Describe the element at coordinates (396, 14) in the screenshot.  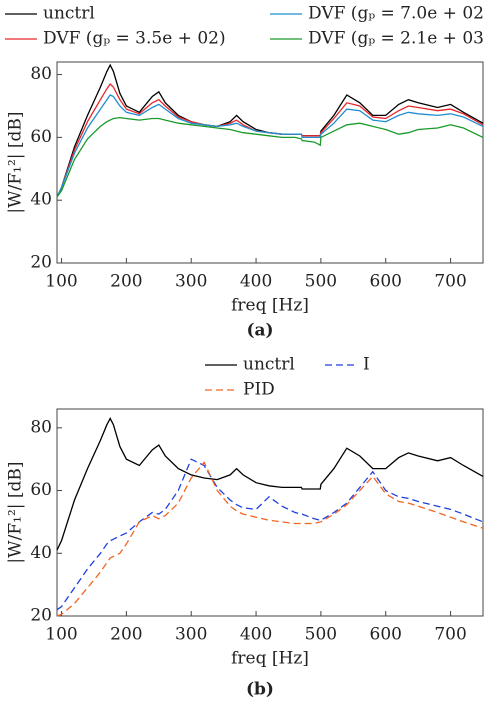
I see `legend-label: DVF (gₚ = 7.0e + 02)` at that location.